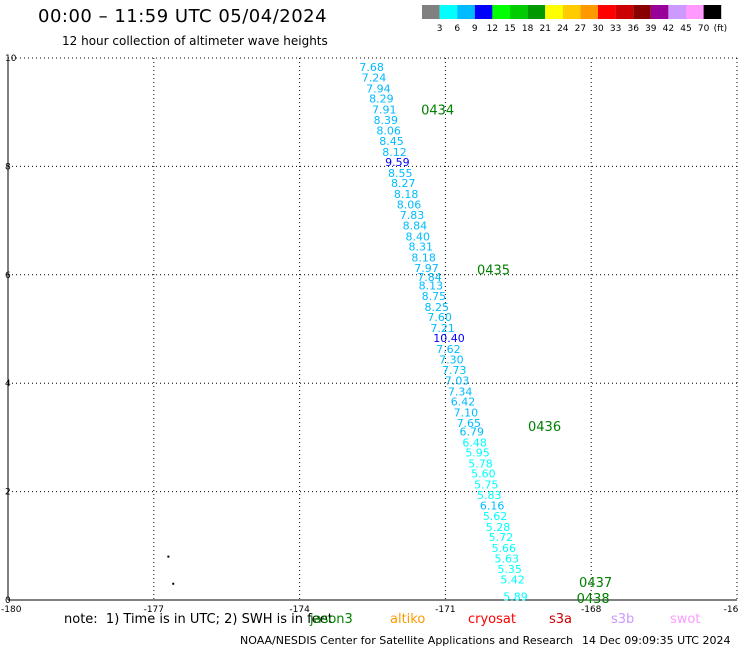 The height and width of the screenshot is (650, 740). Describe the element at coordinates (457, 380) in the screenshot. I see `wave-height-point: 7.03` at that location.